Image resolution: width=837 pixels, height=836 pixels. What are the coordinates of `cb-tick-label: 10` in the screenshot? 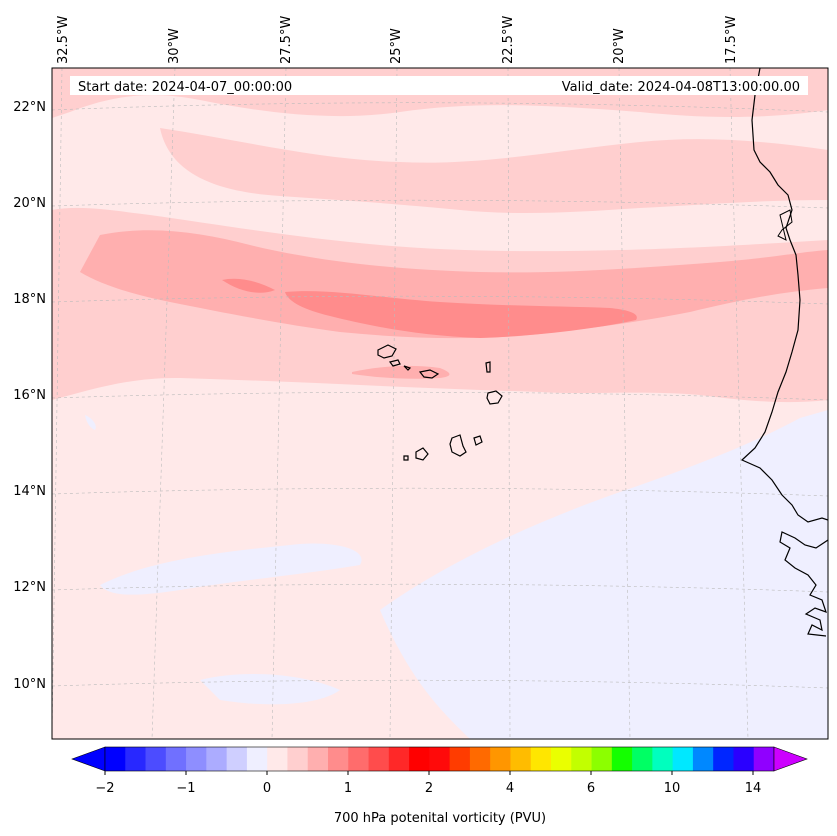 It's located at (672, 788).